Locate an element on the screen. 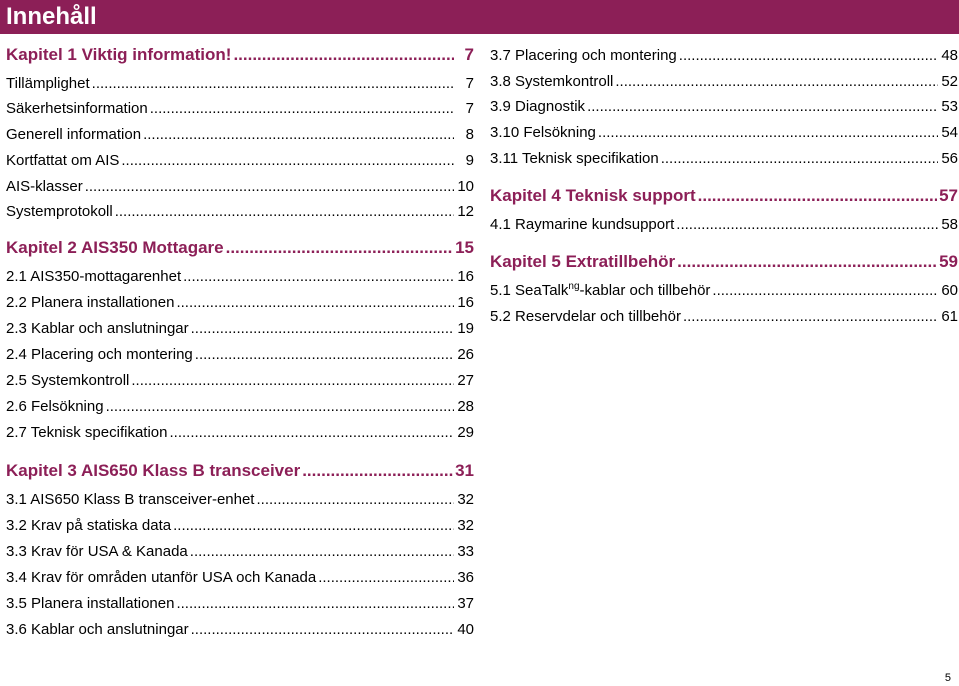 Image resolution: width=959 pixels, height=686 pixels. toc-chapter-2: Kapitel 2 AIS350 Mottagare 15 is located at coordinates (240, 248).